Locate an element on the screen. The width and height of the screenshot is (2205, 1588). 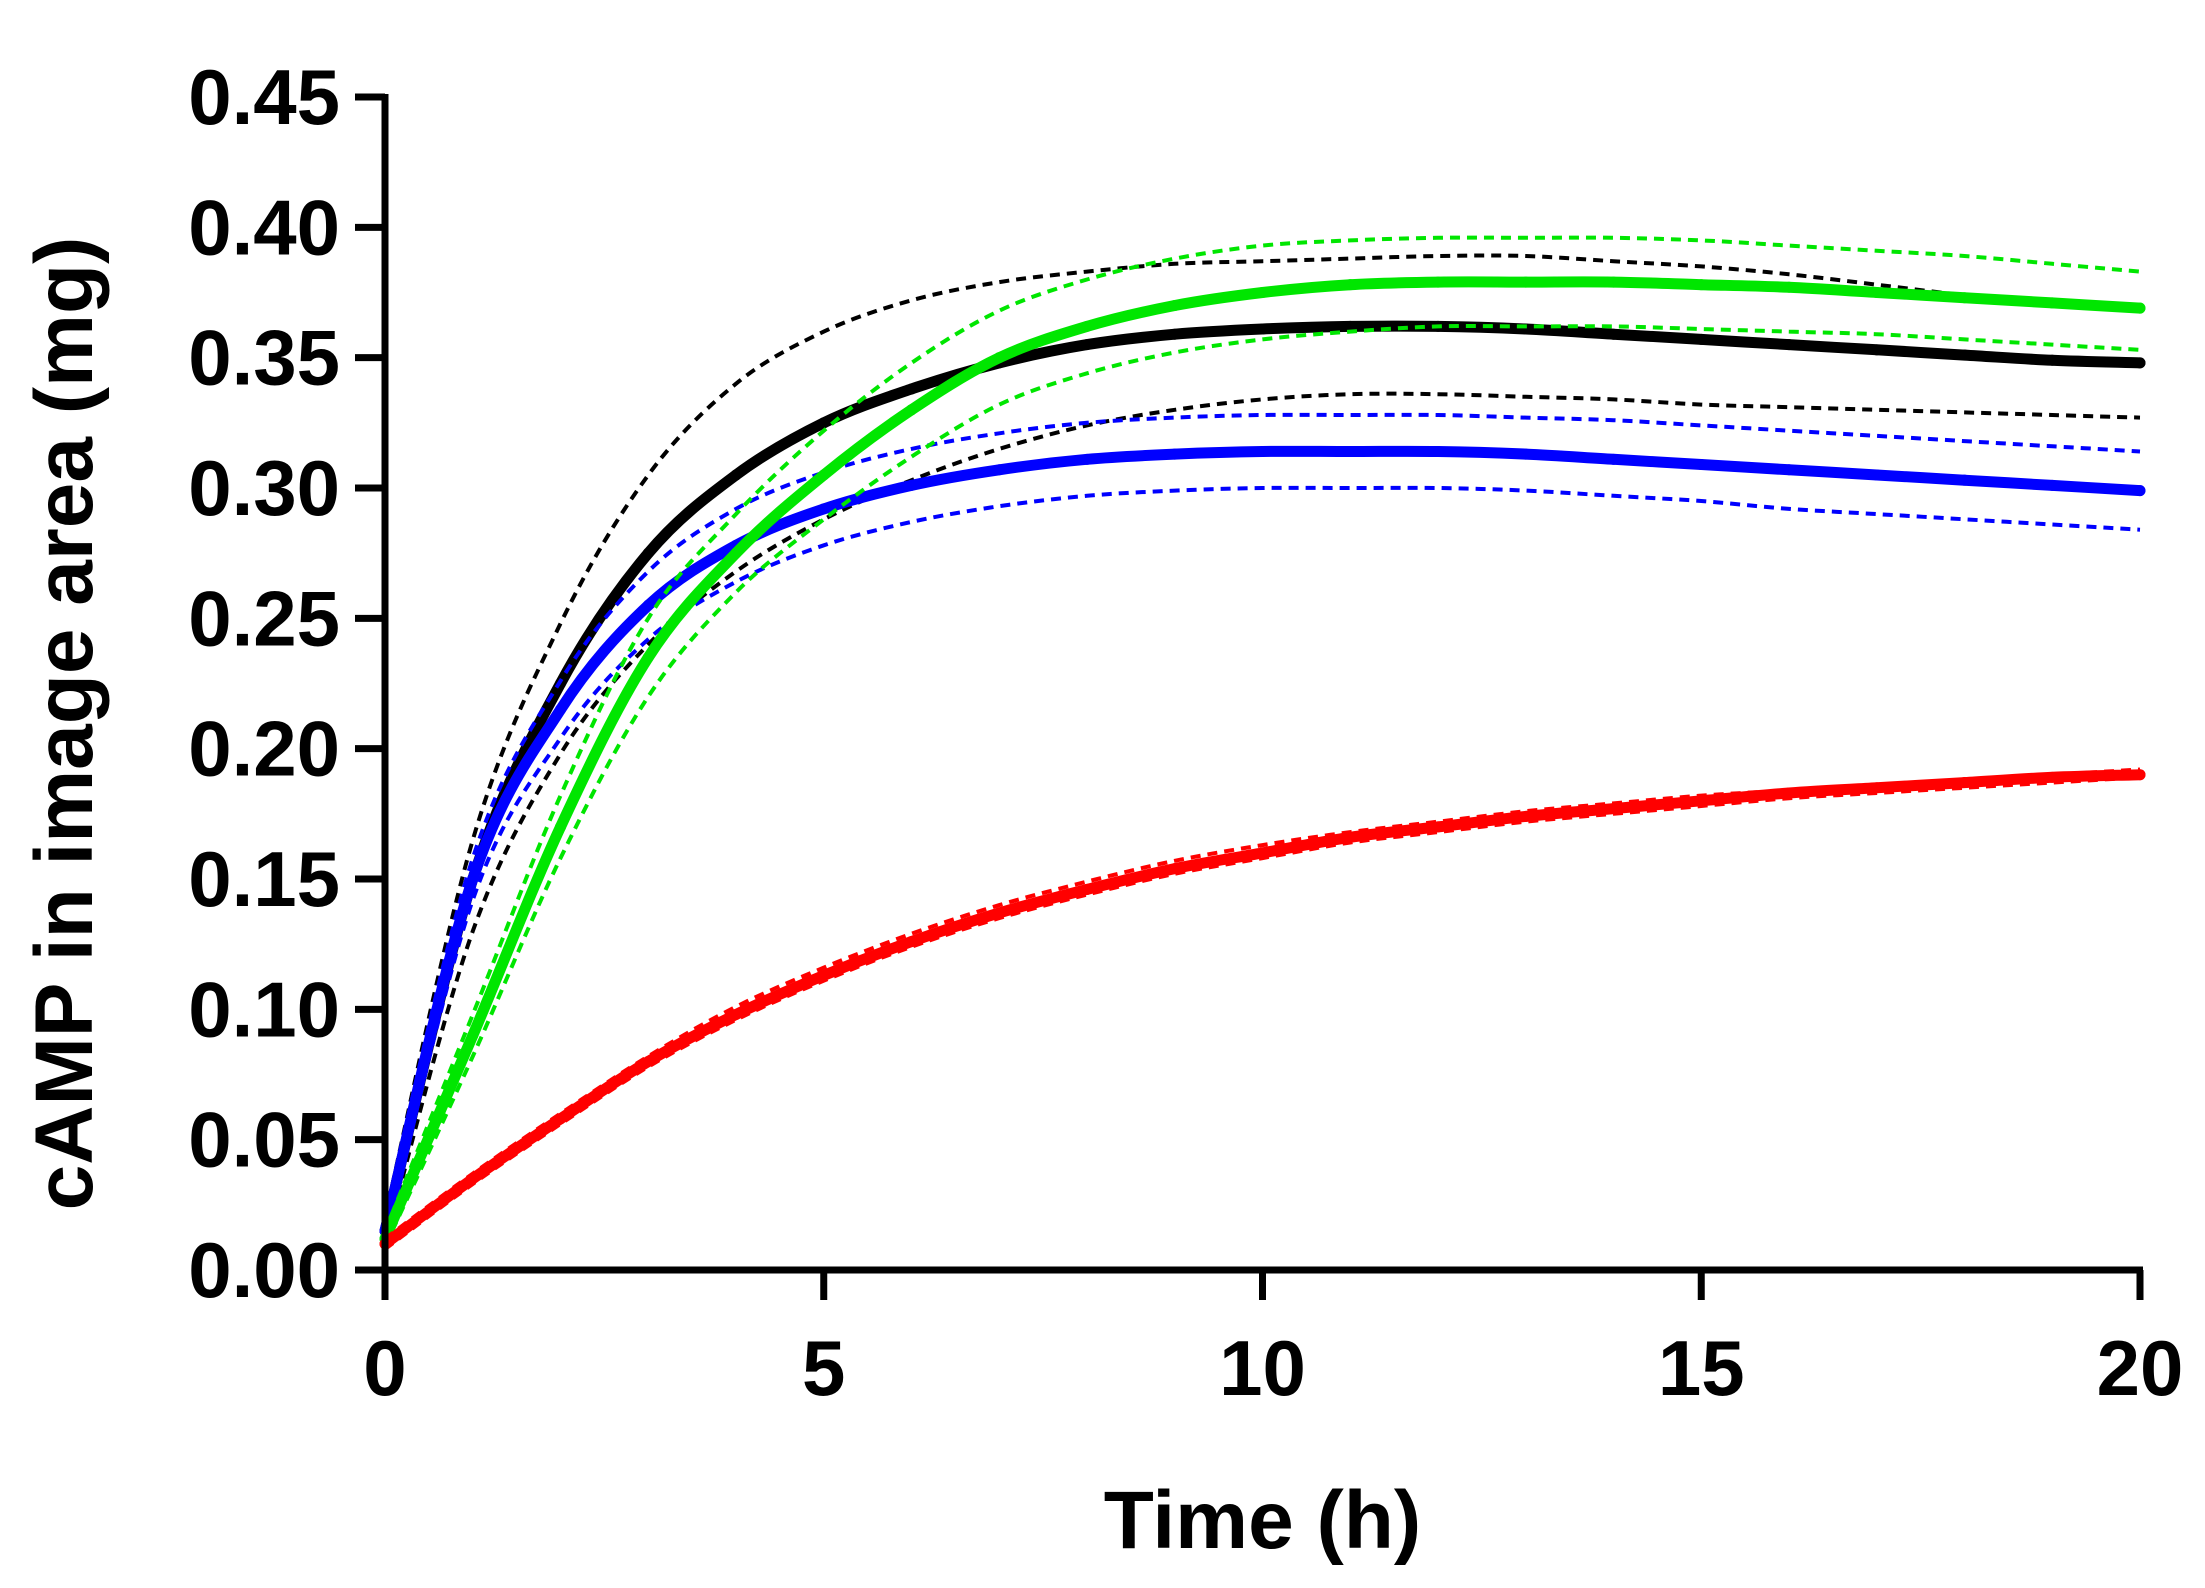
x-tick-label: 10 is located at coordinates (1262, 1368).